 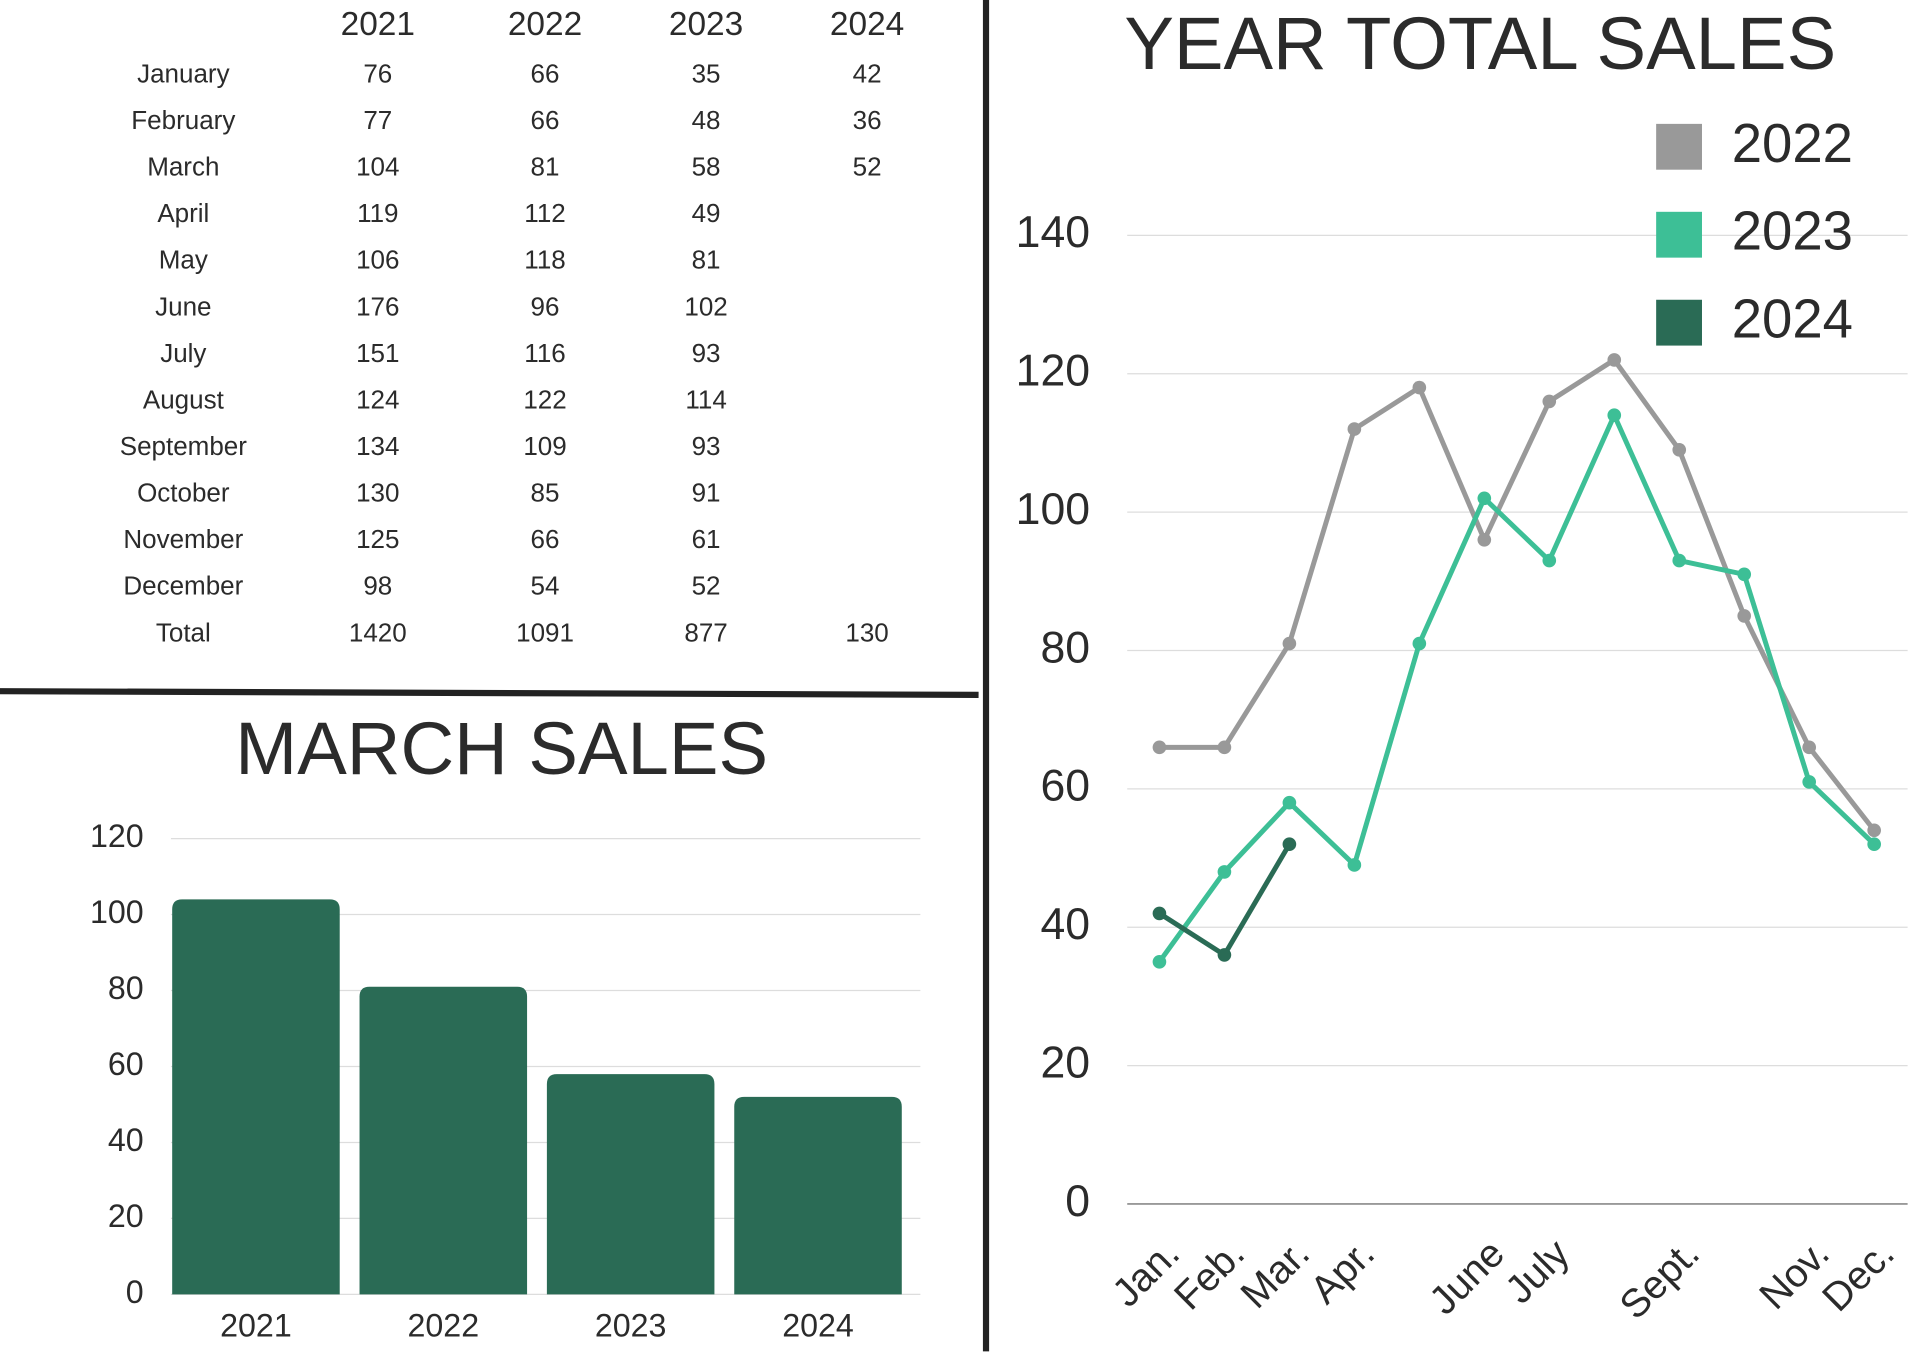 I want to click on row-label: December, so click(x=183, y=586).